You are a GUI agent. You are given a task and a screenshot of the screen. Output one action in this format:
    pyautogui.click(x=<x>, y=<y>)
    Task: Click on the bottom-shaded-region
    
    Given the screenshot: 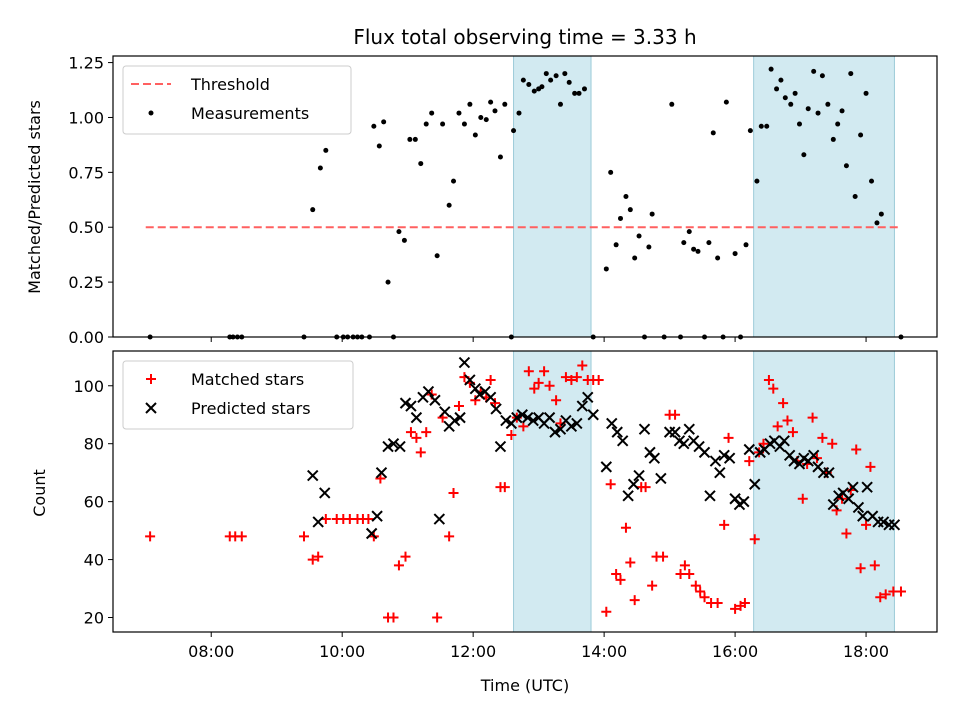 What is the action you would take?
    pyautogui.click(x=824, y=491)
    